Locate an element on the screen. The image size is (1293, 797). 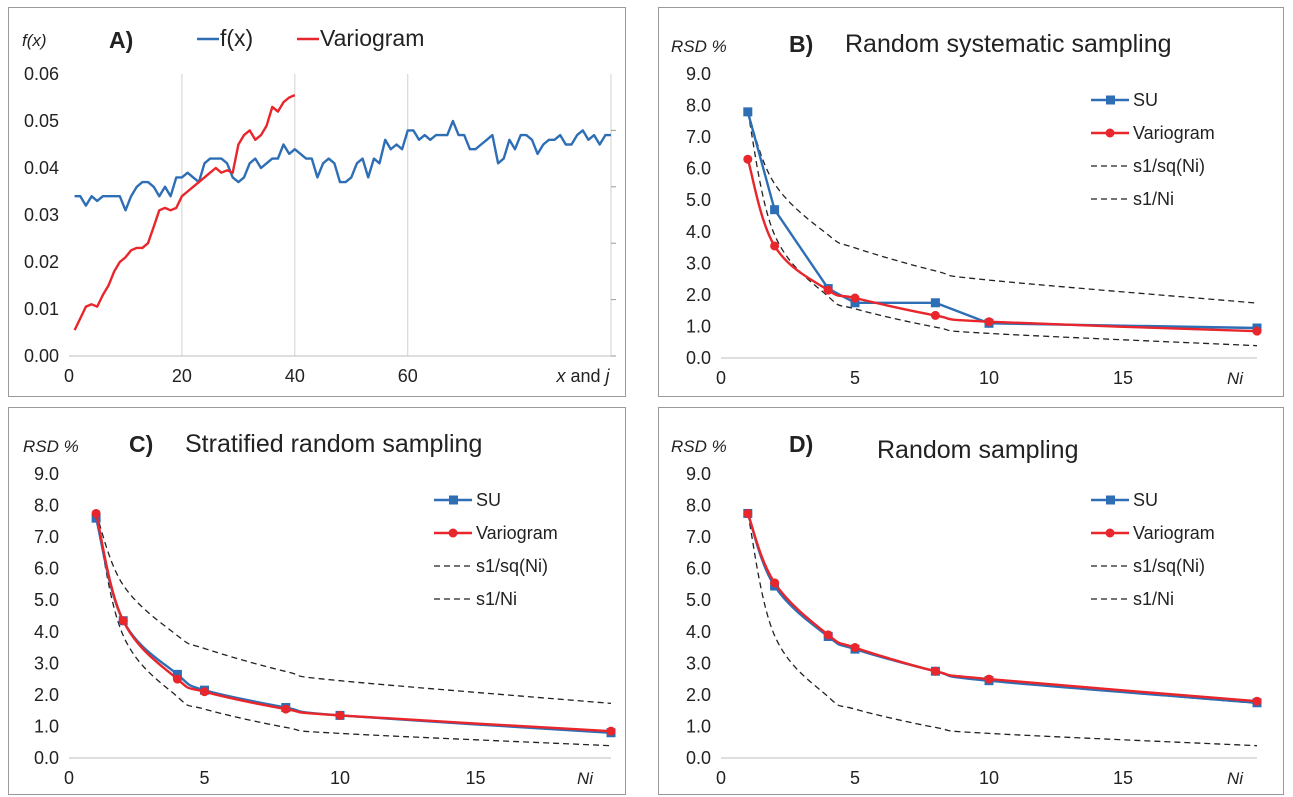
y-tick-label: 7.0 is located at coordinates (46, 537).